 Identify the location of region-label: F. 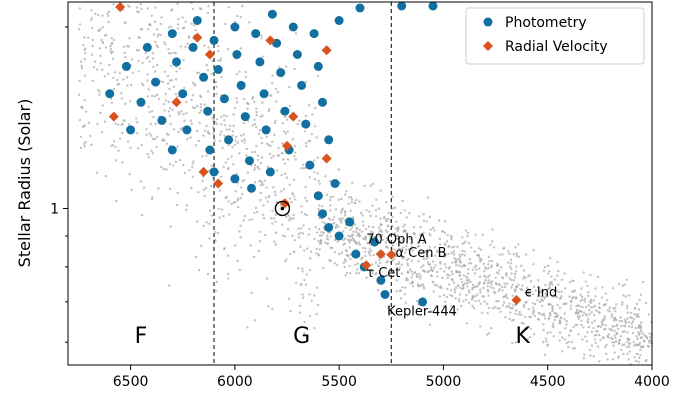
(141, 336).